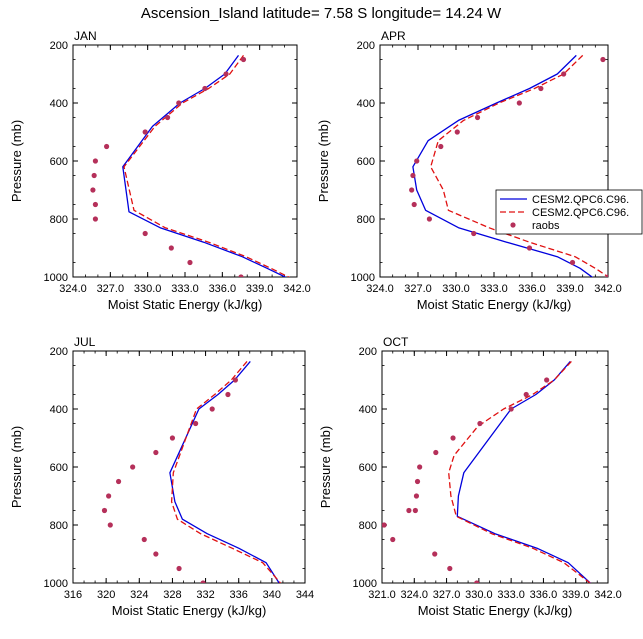  What do you see at coordinates (185, 304) in the screenshot?
I see `x-axis-title-jan: Moist Static Energy (kJ/kg)` at bounding box center [185, 304].